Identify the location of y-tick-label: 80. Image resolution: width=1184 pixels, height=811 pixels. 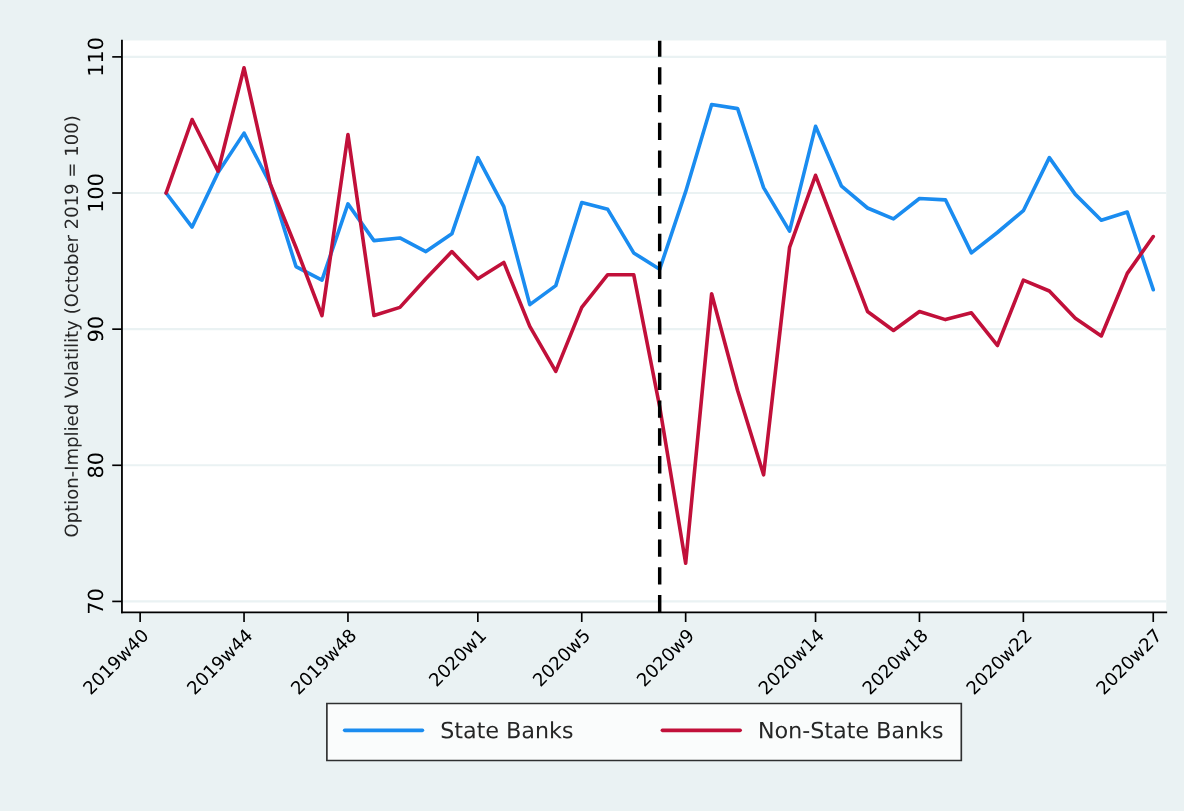
(95, 465).